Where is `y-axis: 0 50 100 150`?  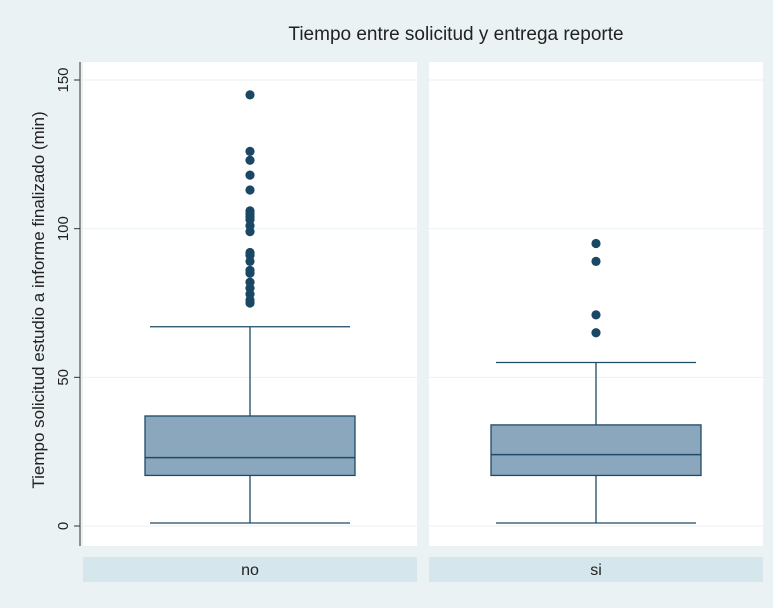
y-axis: 0 50 100 150 is located at coordinates (68, 304).